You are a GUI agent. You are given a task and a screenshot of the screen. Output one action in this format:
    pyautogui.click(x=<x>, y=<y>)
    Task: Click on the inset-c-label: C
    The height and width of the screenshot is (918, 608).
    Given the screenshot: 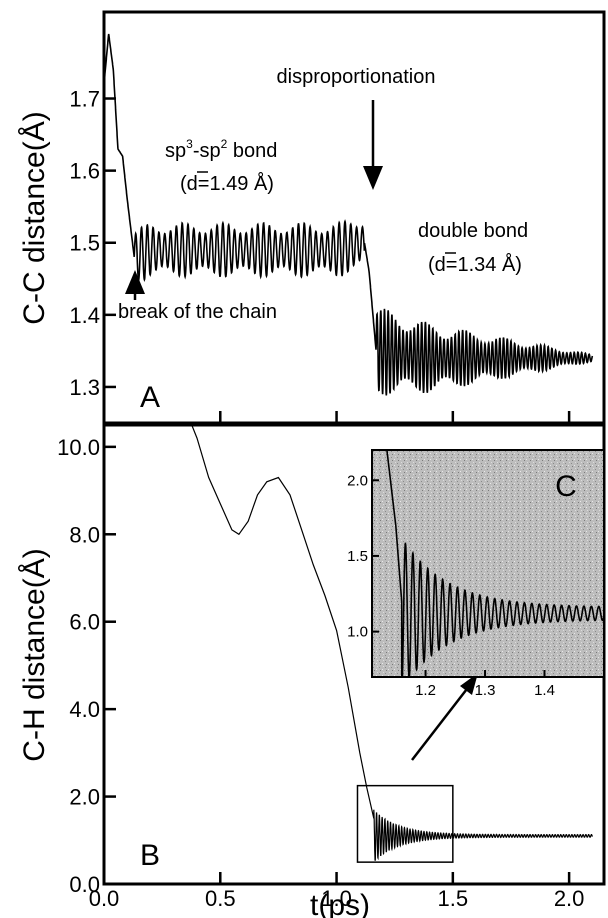 What is the action you would take?
    pyautogui.click(x=566, y=486)
    